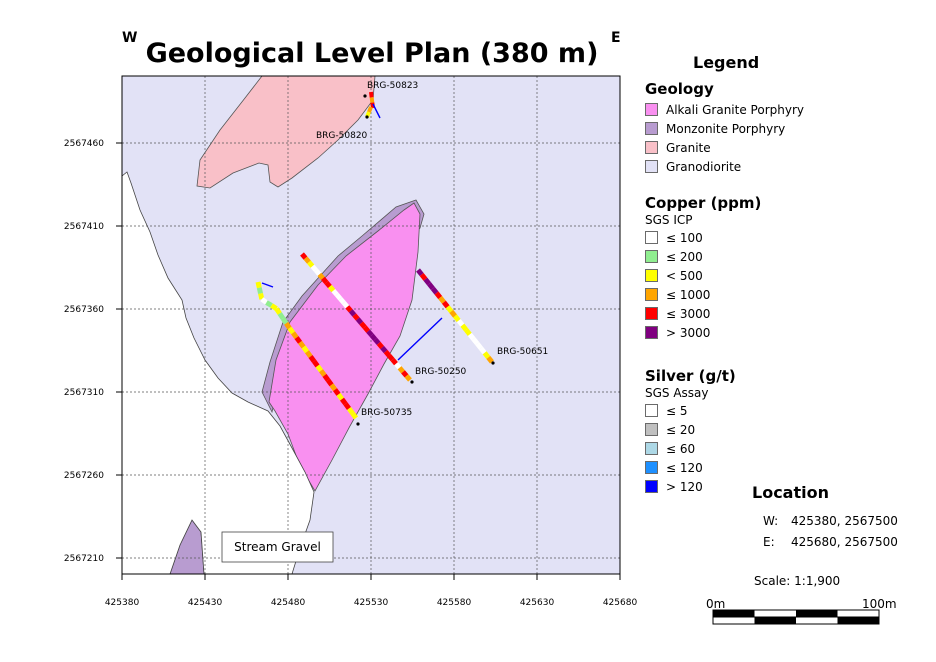 The width and height of the screenshot is (936, 662). What do you see at coordinates (84, 559) in the screenshot?
I see `y-tick-label: 2567210` at bounding box center [84, 559].